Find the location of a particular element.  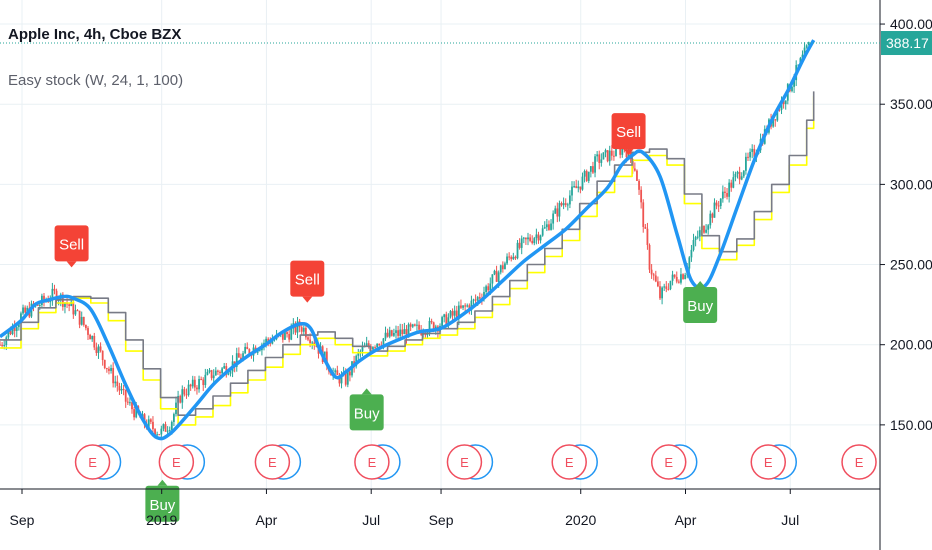

sell-signal-box is located at coordinates (628, 131).